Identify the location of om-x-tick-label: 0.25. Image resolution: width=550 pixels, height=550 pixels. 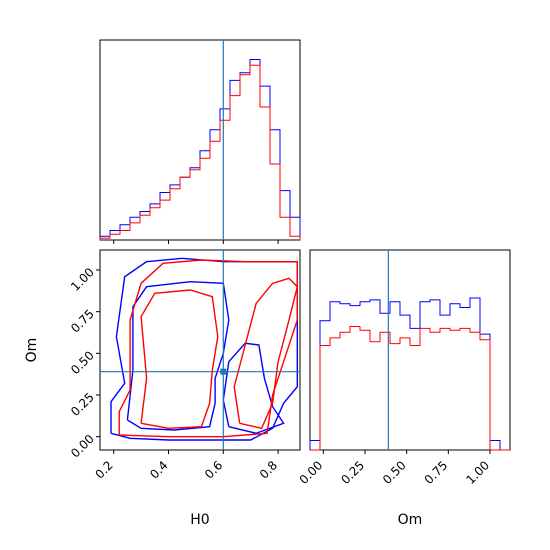
(352, 472).